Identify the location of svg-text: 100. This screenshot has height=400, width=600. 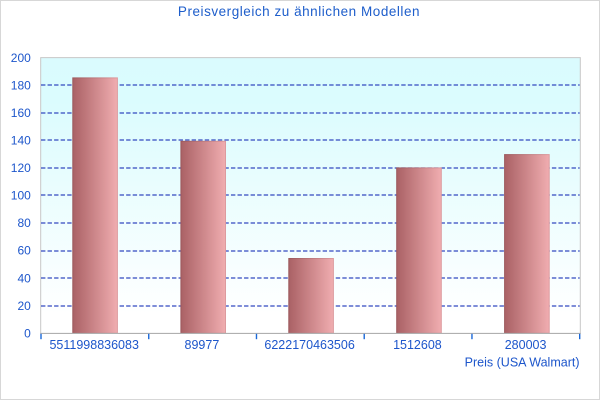
(21, 196).